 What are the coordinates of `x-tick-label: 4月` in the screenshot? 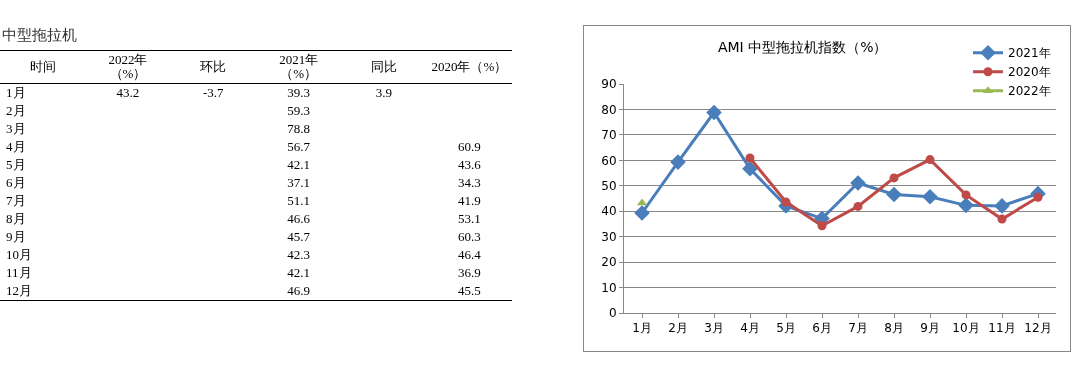 It's located at (750, 328).